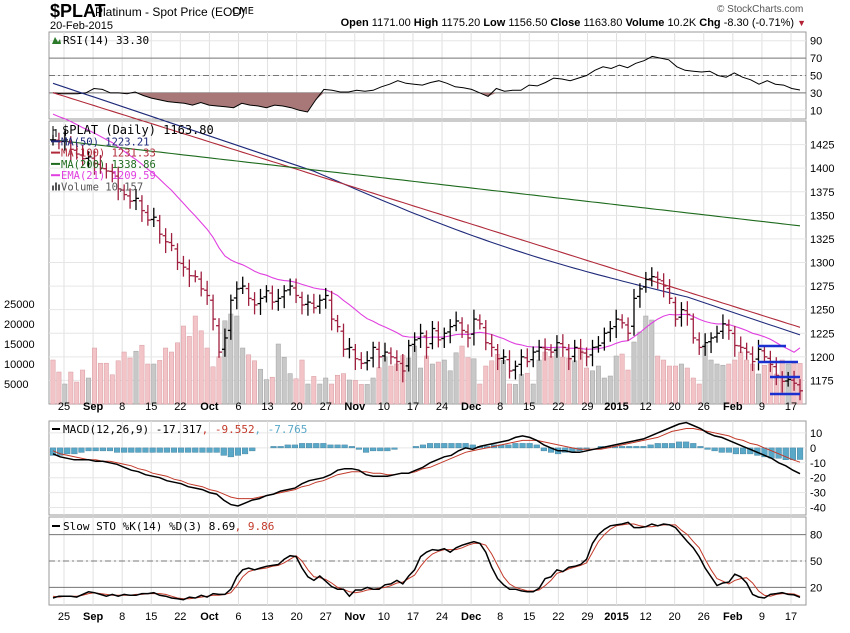  I want to click on change-value: -8.30 (-0.71%), so click(759, 23).